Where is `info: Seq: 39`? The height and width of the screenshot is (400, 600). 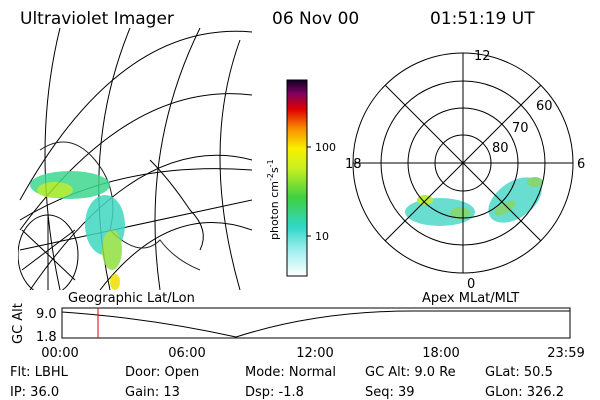
info: Seq: 39 is located at coordinates (390, 392).